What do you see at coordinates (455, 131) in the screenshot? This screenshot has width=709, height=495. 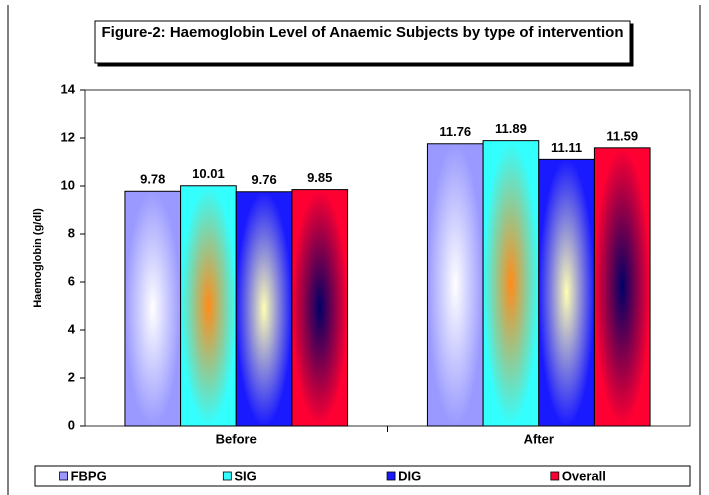 I see `data-label: 11.76` at bounding box center [455, 131].